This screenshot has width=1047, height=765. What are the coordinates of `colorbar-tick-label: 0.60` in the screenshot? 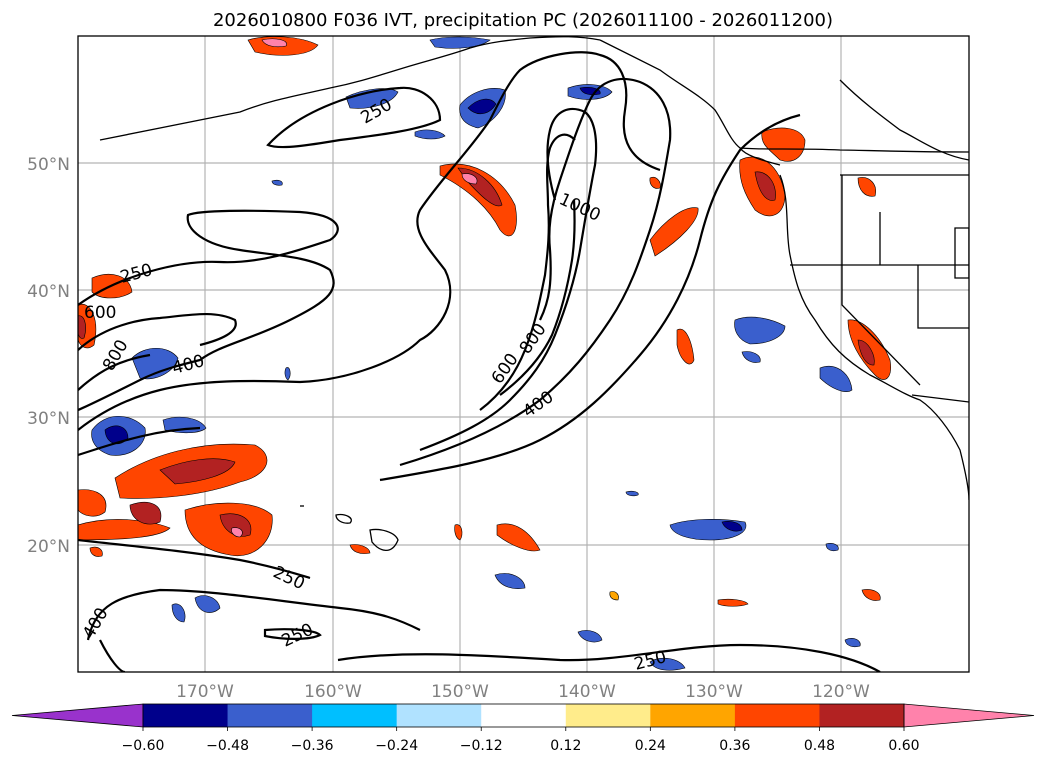 It's located at (903, 746).